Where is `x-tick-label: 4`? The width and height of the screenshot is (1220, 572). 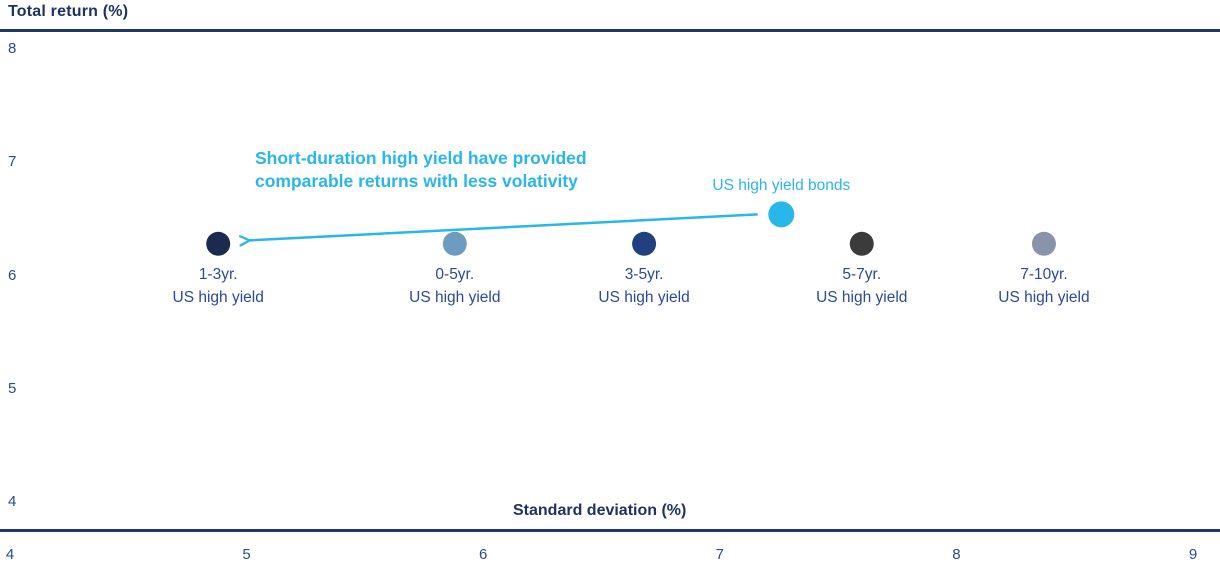
x-tick-label: 4 is located at coordinates (10, 554).